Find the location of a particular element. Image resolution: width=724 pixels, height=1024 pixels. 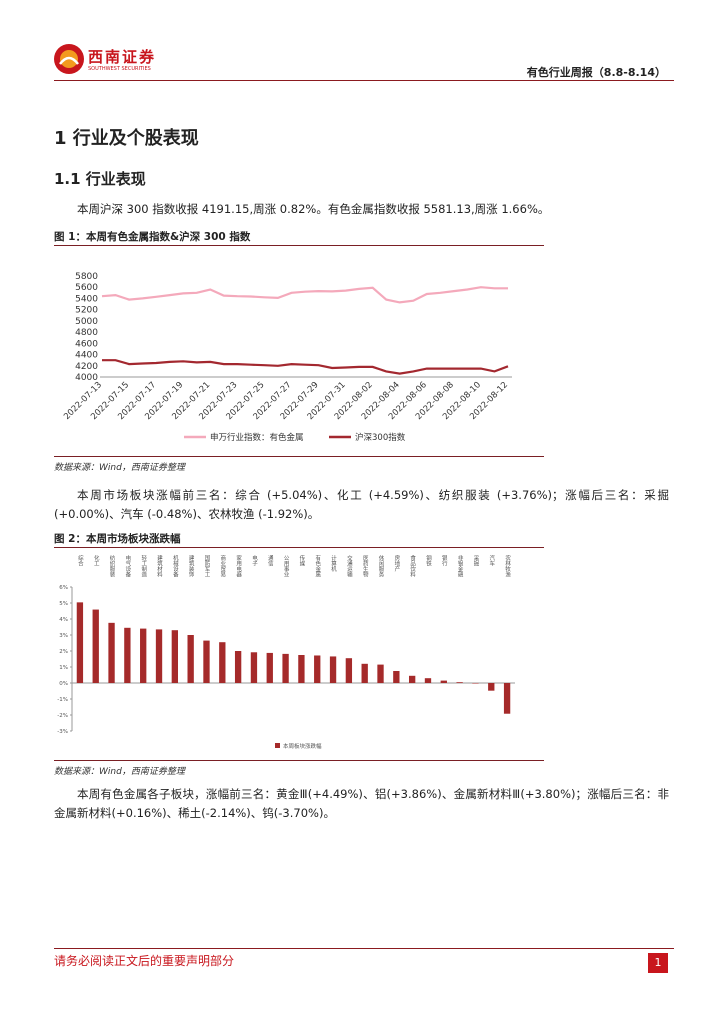

category-label: 家用电器 is located at coordinates (238, 566).